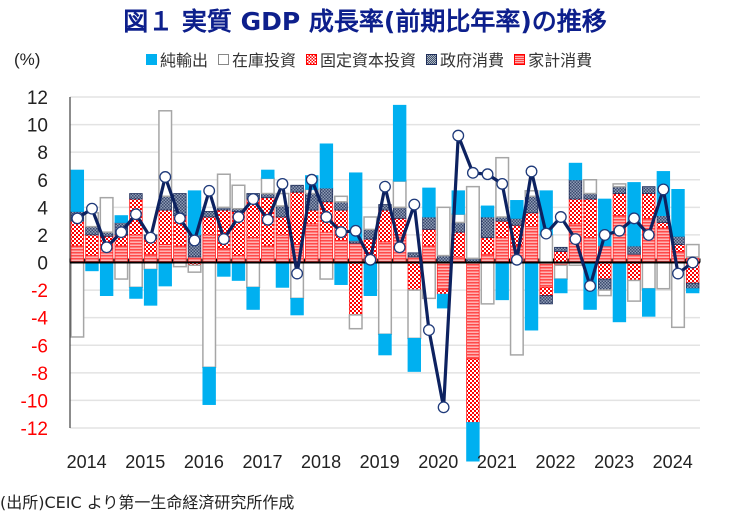  What do you see at coordinates (497, 462) in the screenshot?
I see `x-tick-label: 2021` at bounding box center [497, 462].